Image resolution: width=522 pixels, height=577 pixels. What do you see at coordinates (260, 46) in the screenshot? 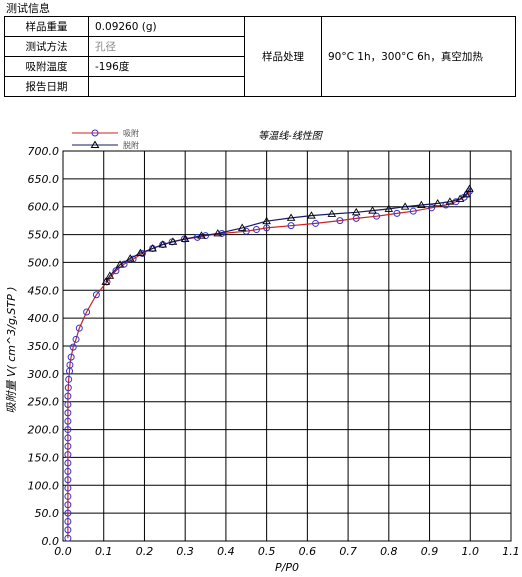
I see `table-row: 测试方法 孔径` at bounding box center [260, 46].